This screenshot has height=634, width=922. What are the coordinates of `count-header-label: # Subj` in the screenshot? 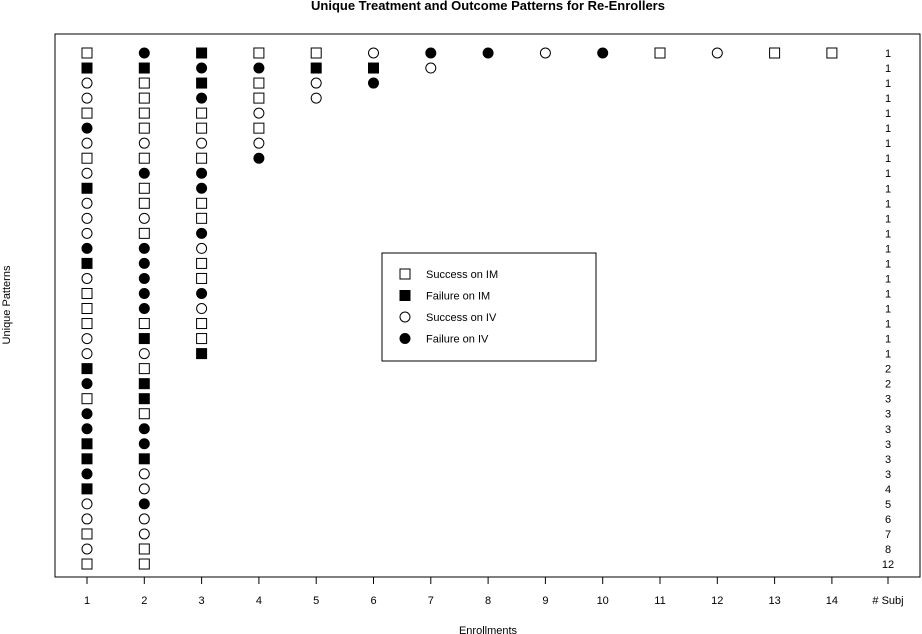 It's located at (887, 601).